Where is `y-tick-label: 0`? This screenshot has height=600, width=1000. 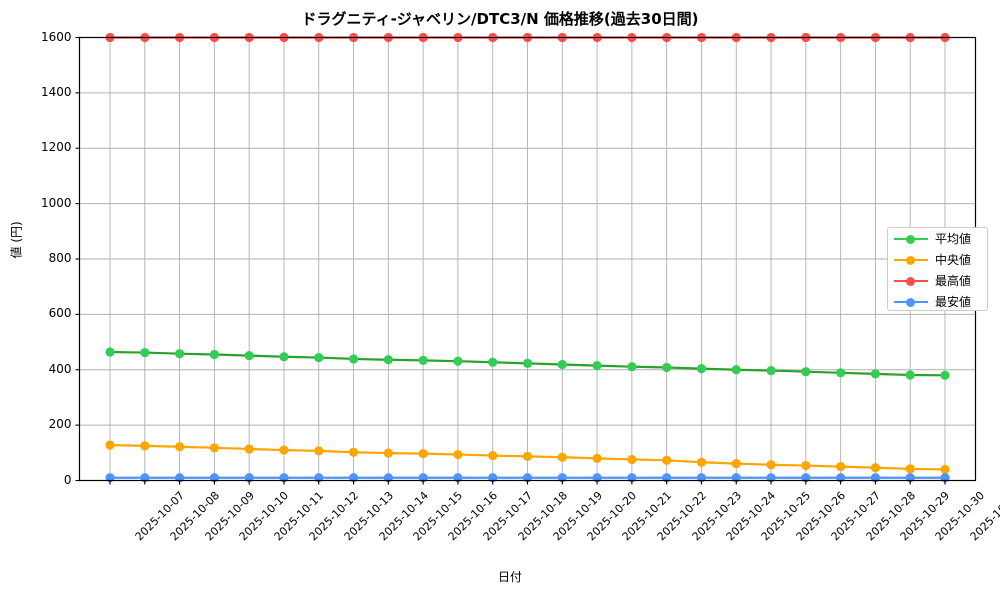
y-tick-label: 0 is located at coordinates (67, 479).